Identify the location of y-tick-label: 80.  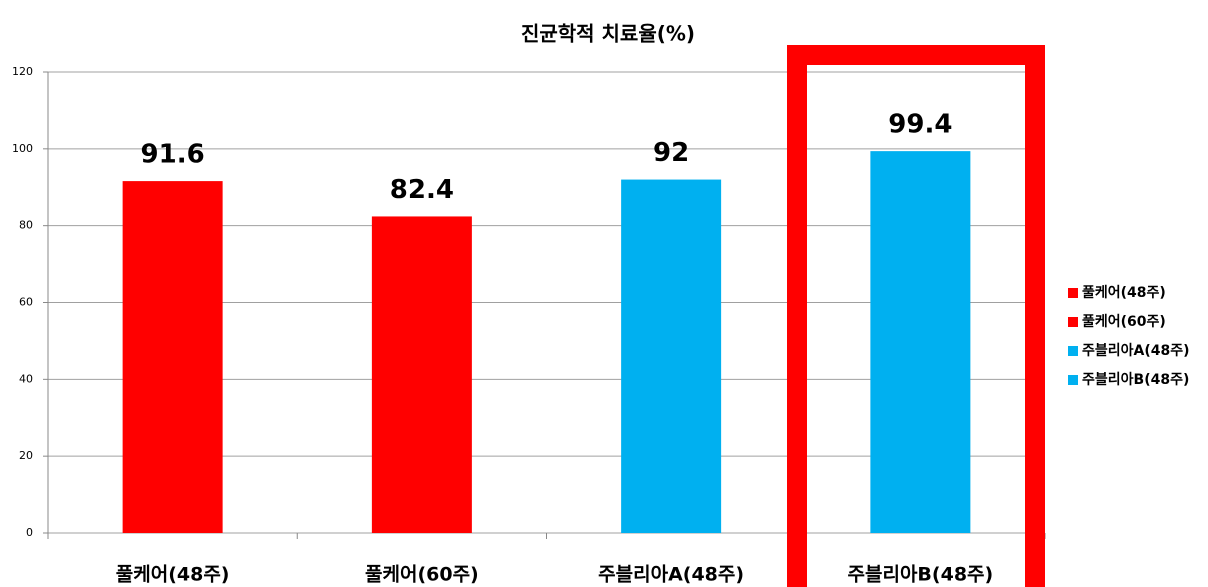
(26, 225).